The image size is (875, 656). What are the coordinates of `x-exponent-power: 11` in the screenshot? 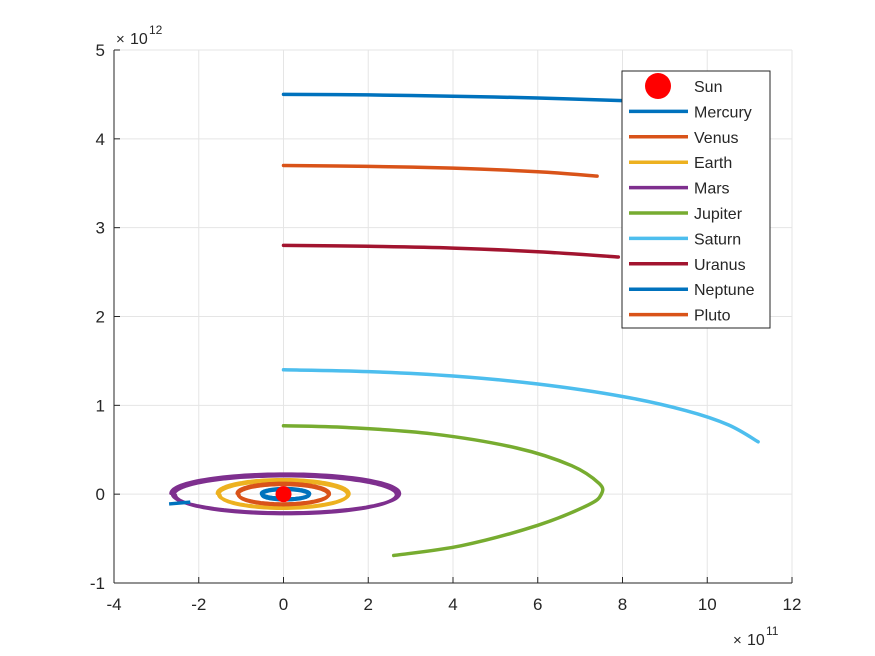 It's located at (772, 631).